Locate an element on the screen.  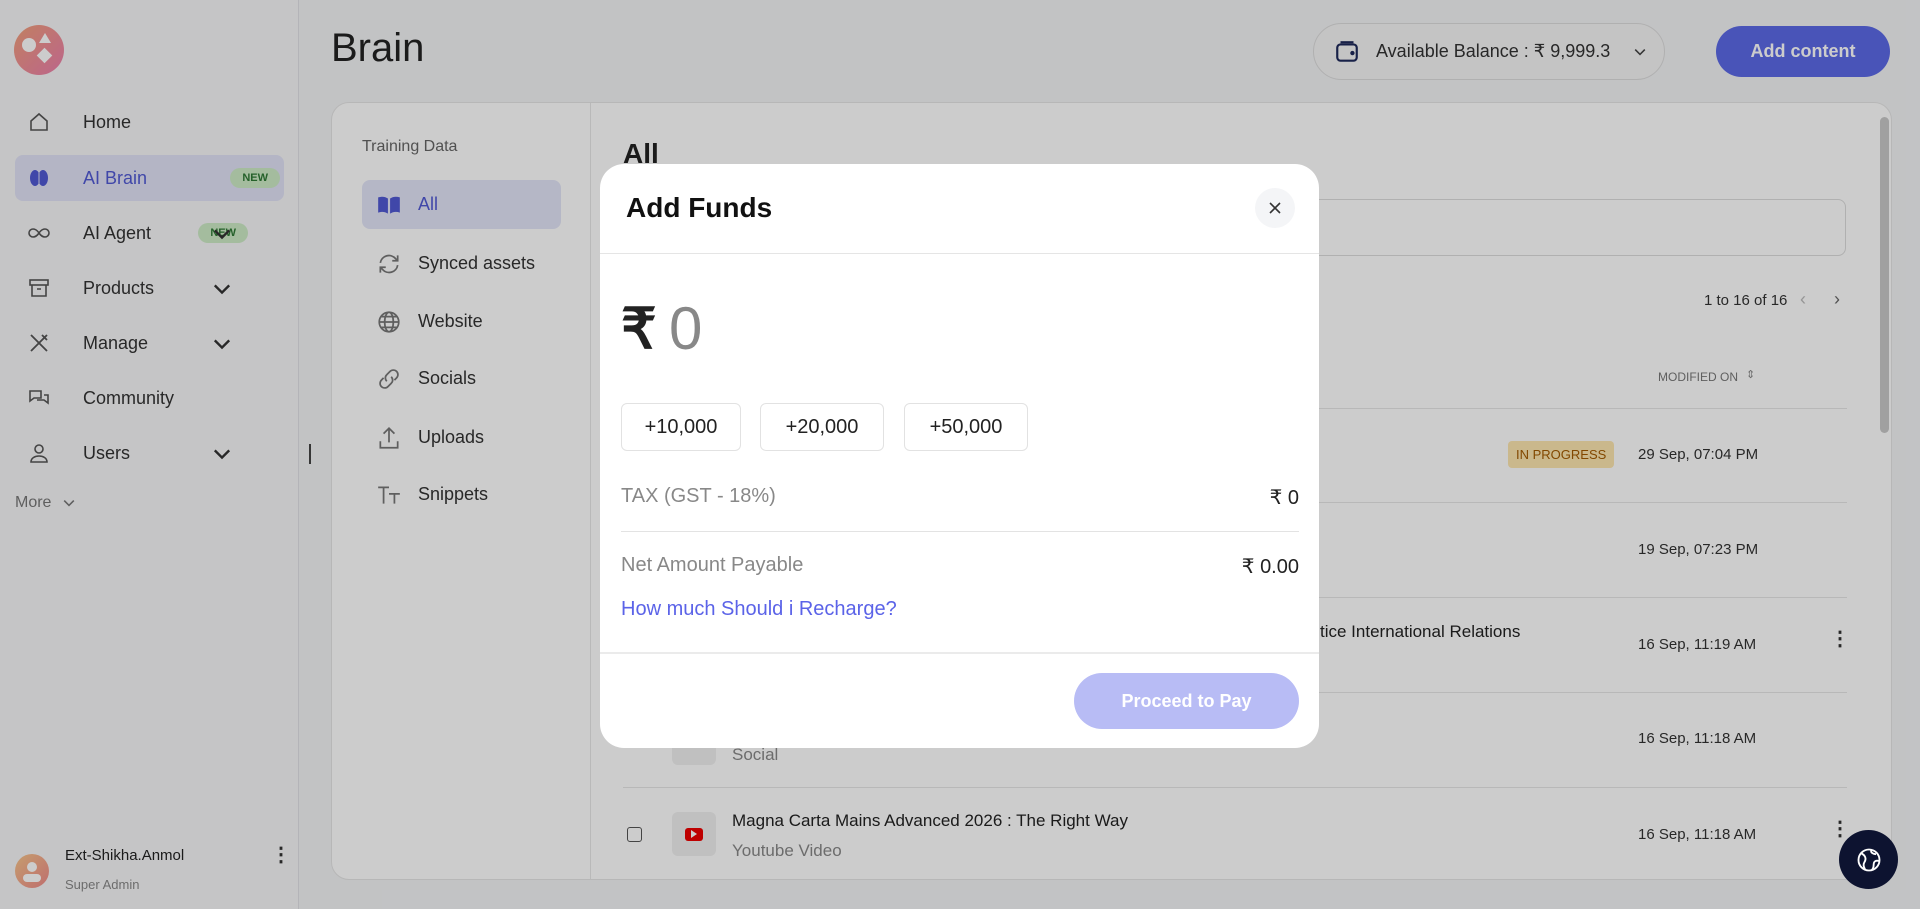
sidebar-item-home: Home is located at coordinates (149, 122).